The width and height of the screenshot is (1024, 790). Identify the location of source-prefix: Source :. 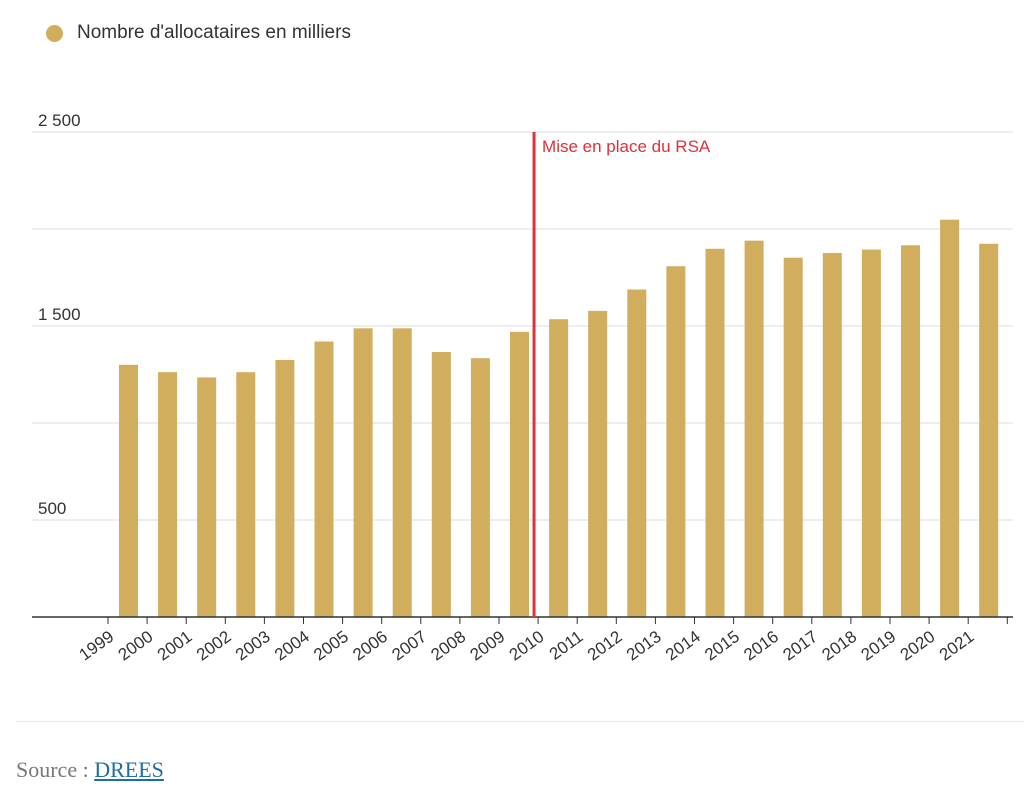
(52, 769).